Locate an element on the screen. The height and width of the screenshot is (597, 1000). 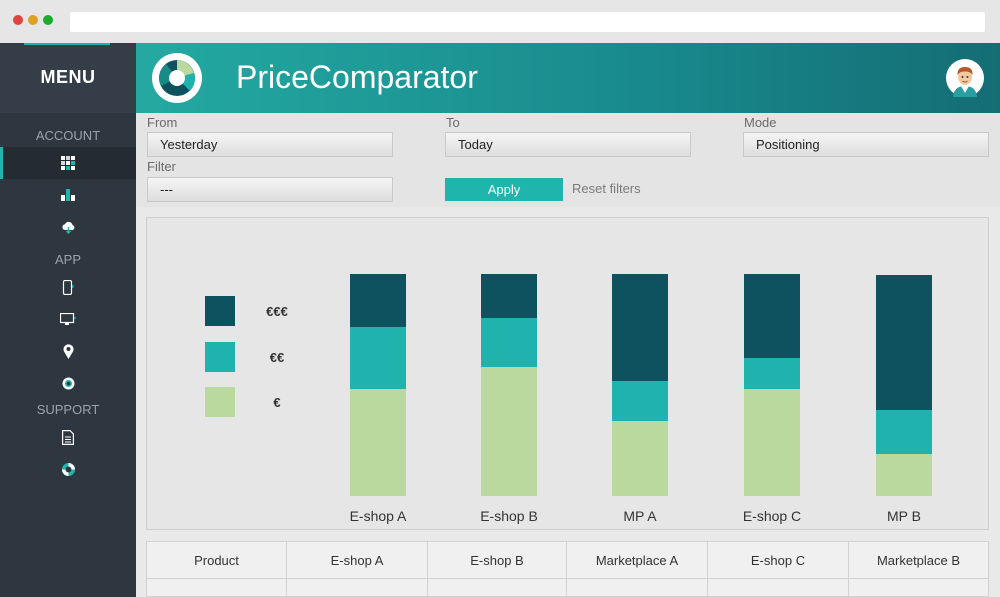
legend-label-high: €€€ is located at coordinates (277, 311).